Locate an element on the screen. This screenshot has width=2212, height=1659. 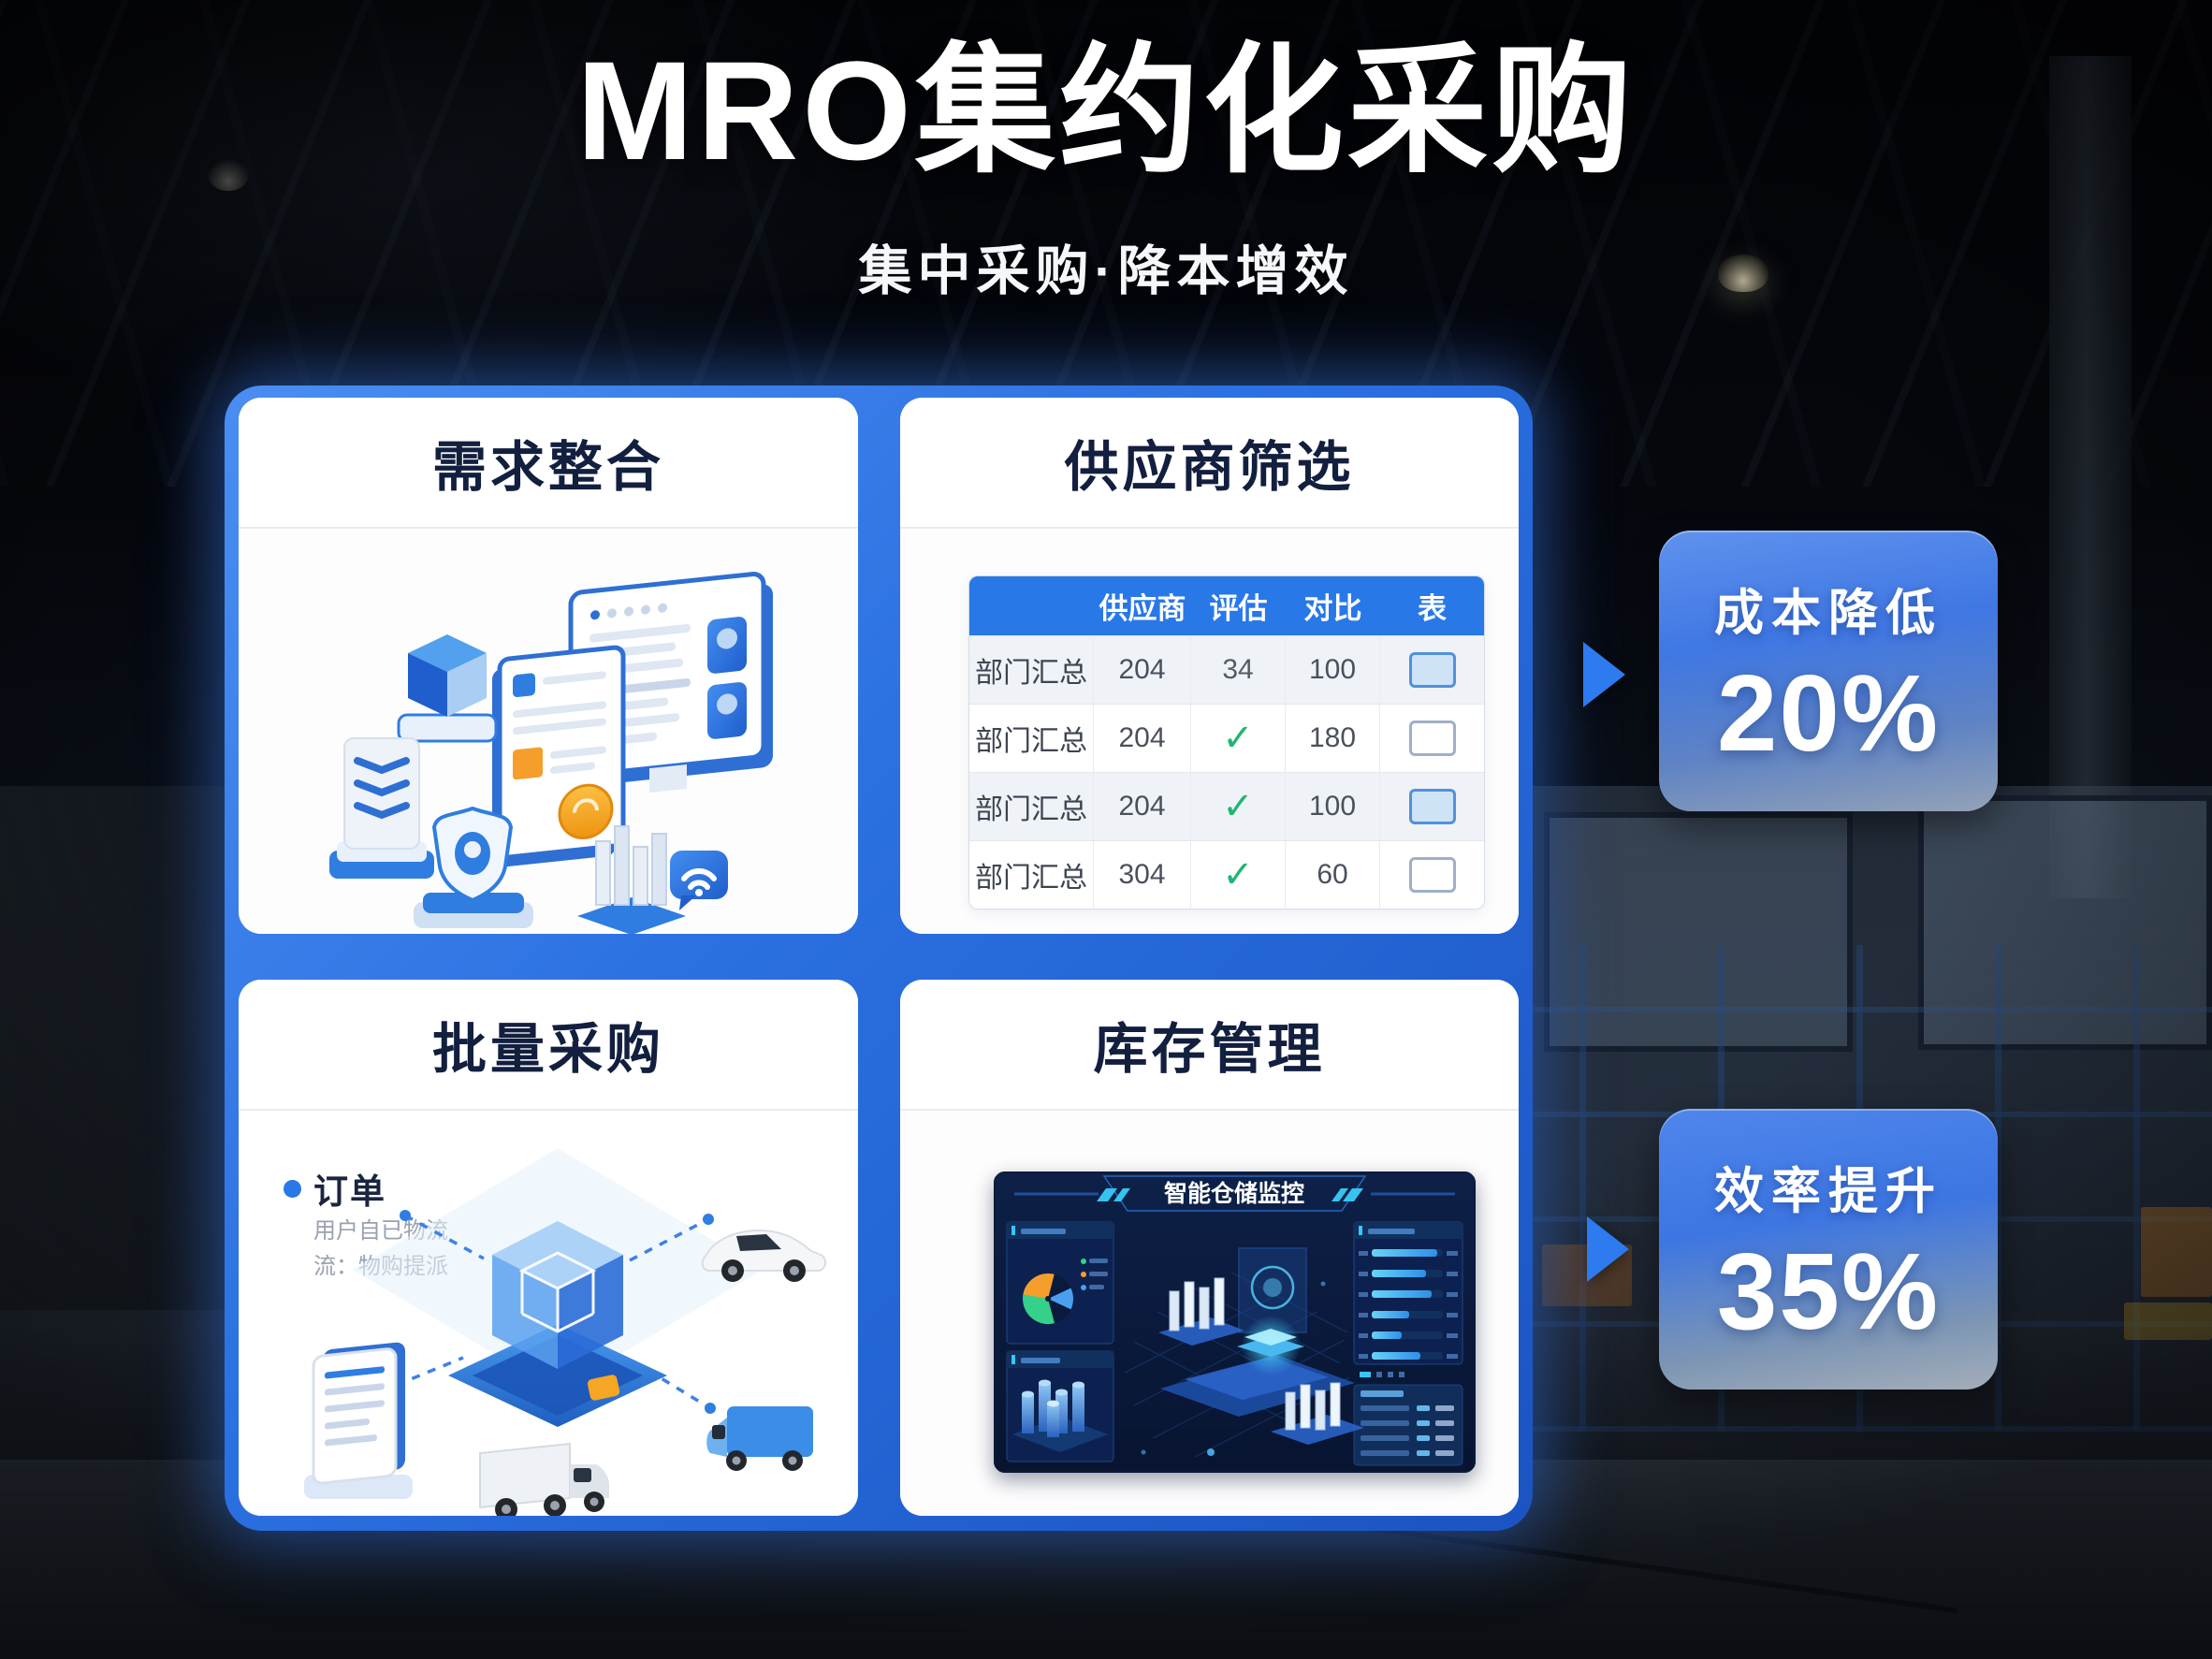
shield-icon is located at coordinates (473, 867).